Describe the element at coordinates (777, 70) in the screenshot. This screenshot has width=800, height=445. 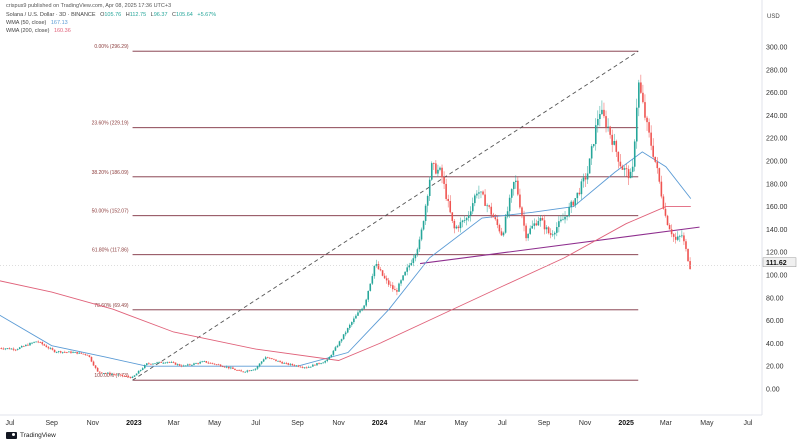
I see `y-tick-label: 280.00` at that location.